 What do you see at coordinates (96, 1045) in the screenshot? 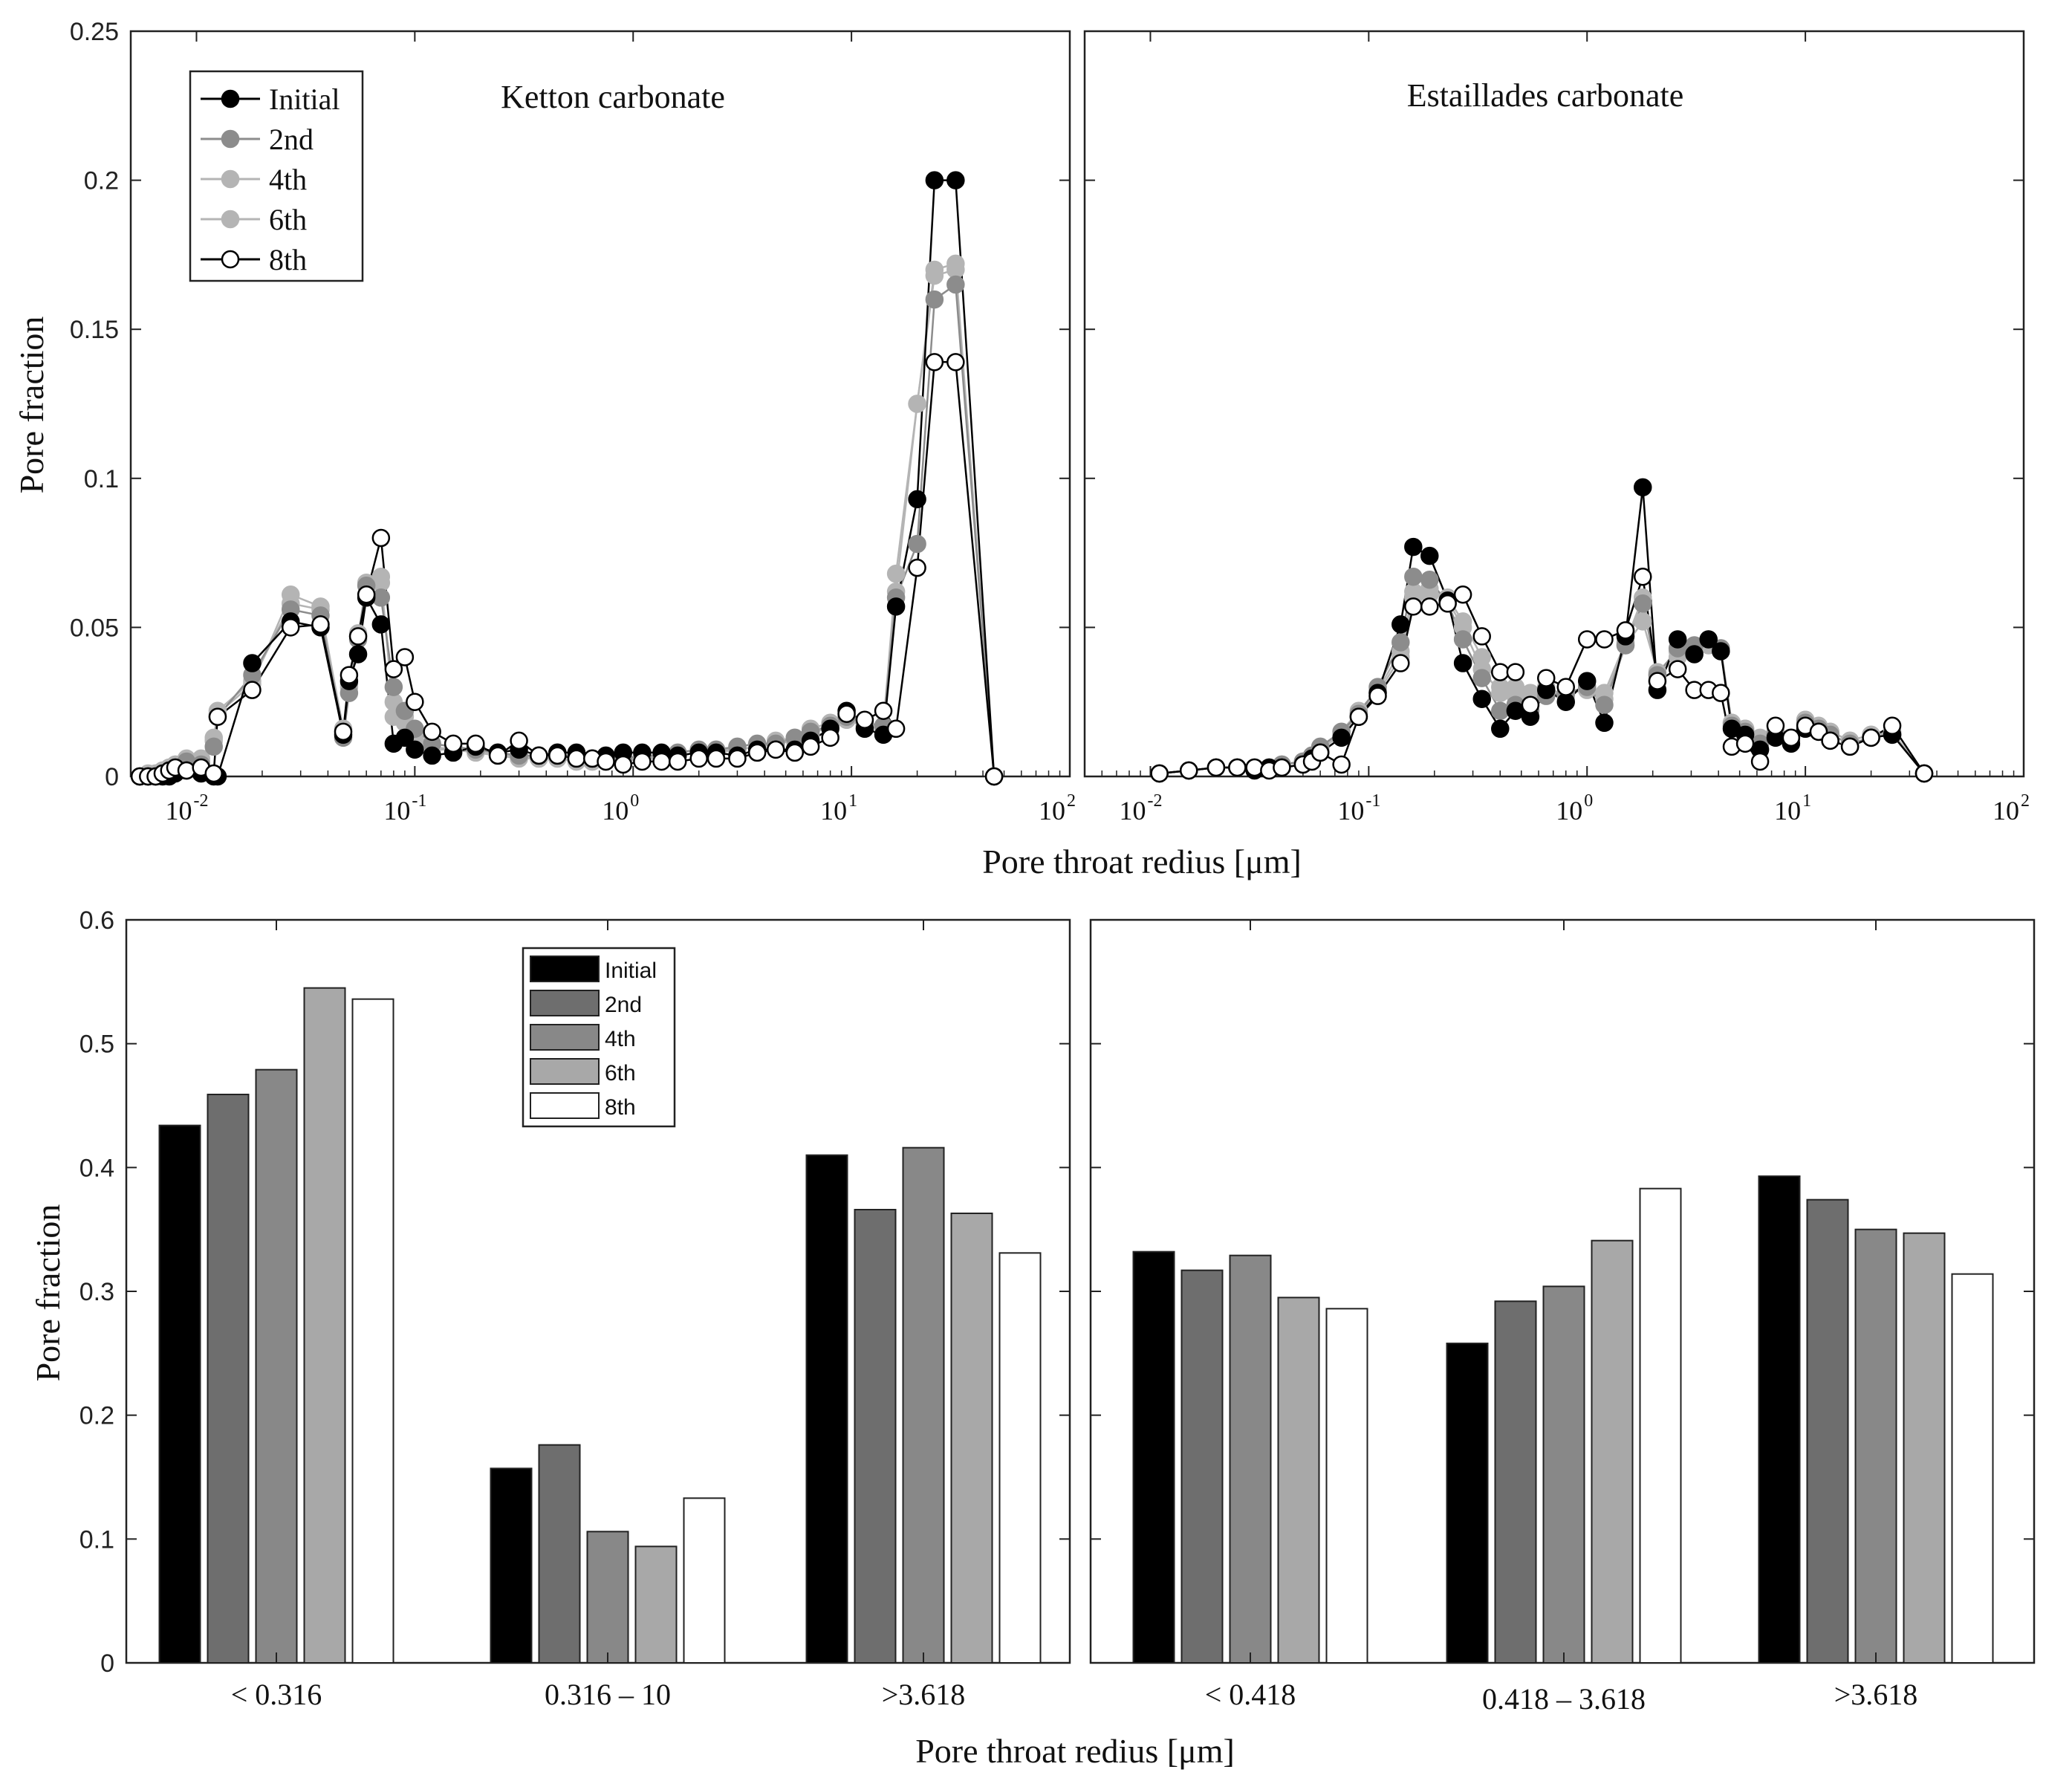
I see `y-tick-label: 0.5` at bounding box center [96, 1045].